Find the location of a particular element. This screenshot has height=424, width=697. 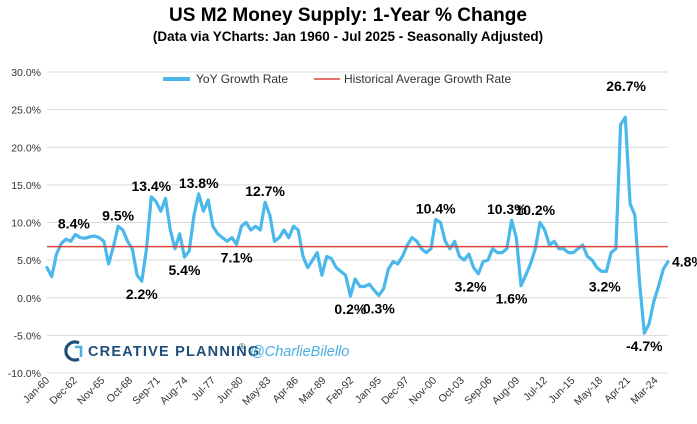

x-tick-label: Oct-68 is located at coordinates (119, 390).